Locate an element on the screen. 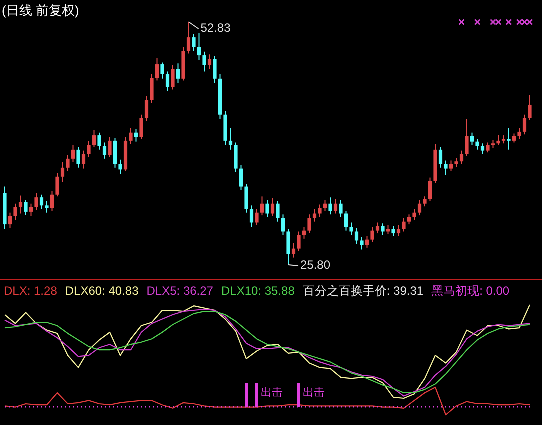 The width and height of the screenshot is (542, 425). text: DLX: 1.28 is located at coordinates (31, 291).